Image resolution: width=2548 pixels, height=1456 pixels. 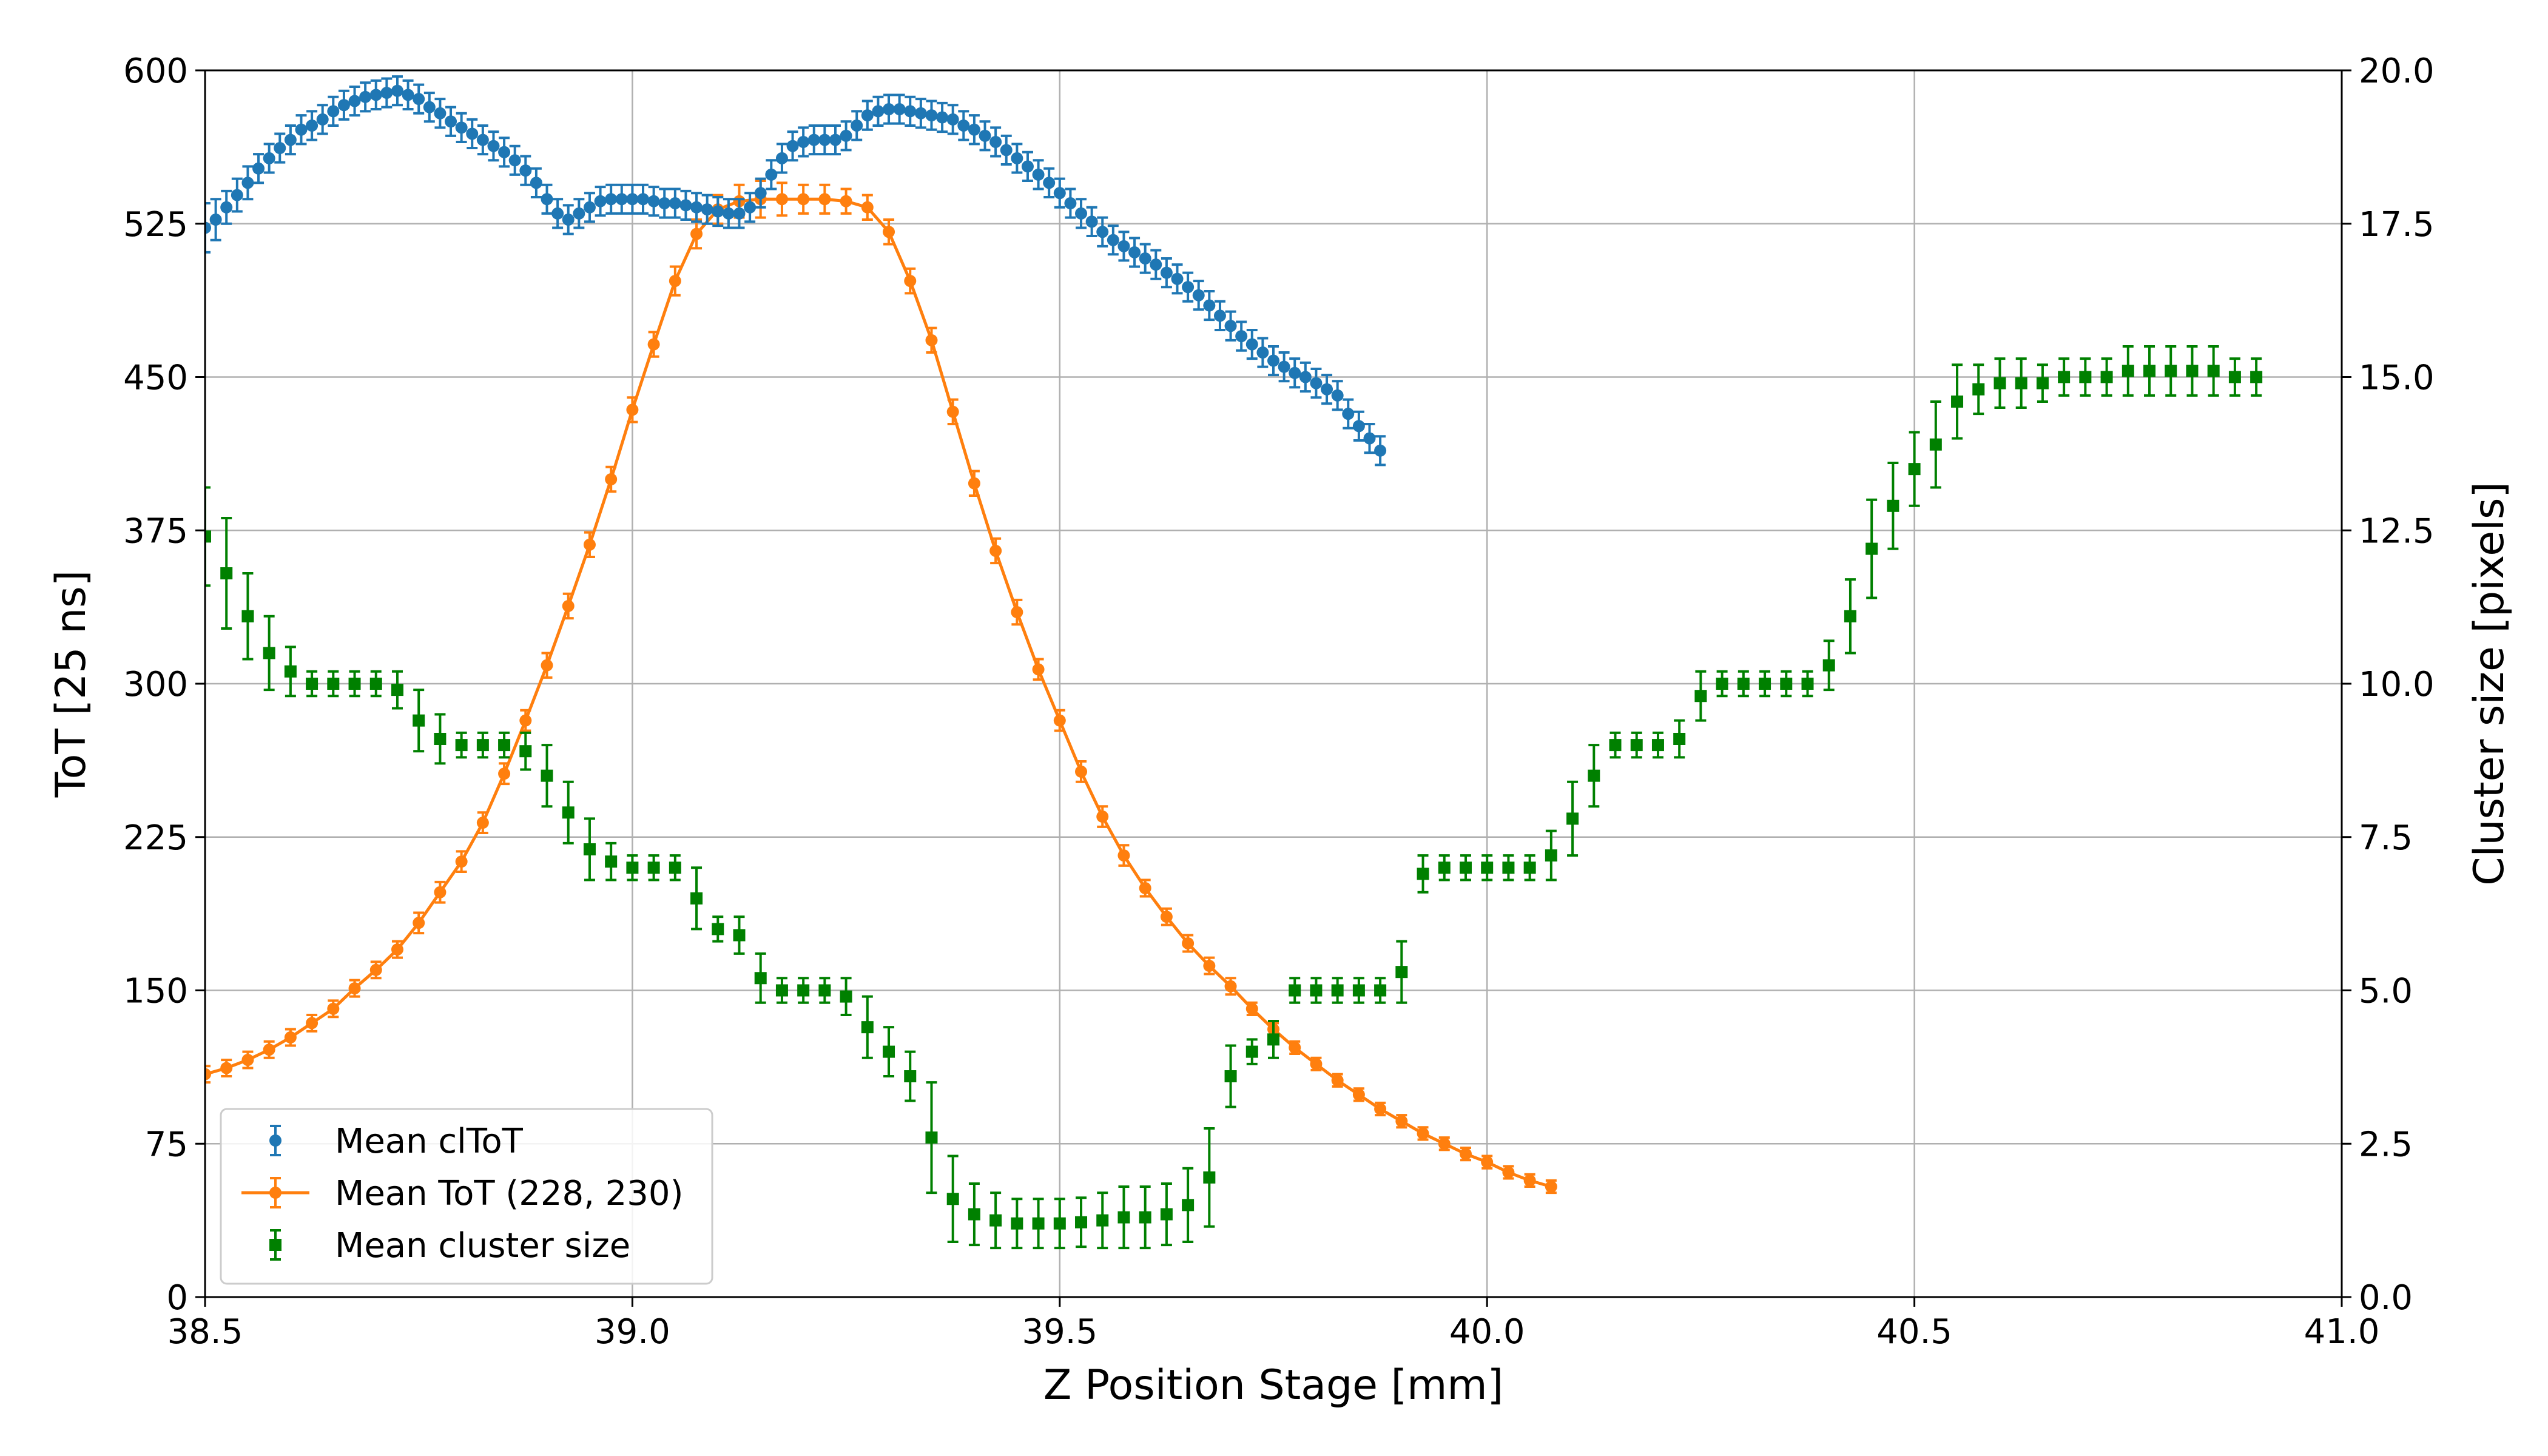 What do you see at coordinates (2386, 991) in the screenshot?
I see `y2-tick-label: 5.0` at bounding box center [2386, 991].